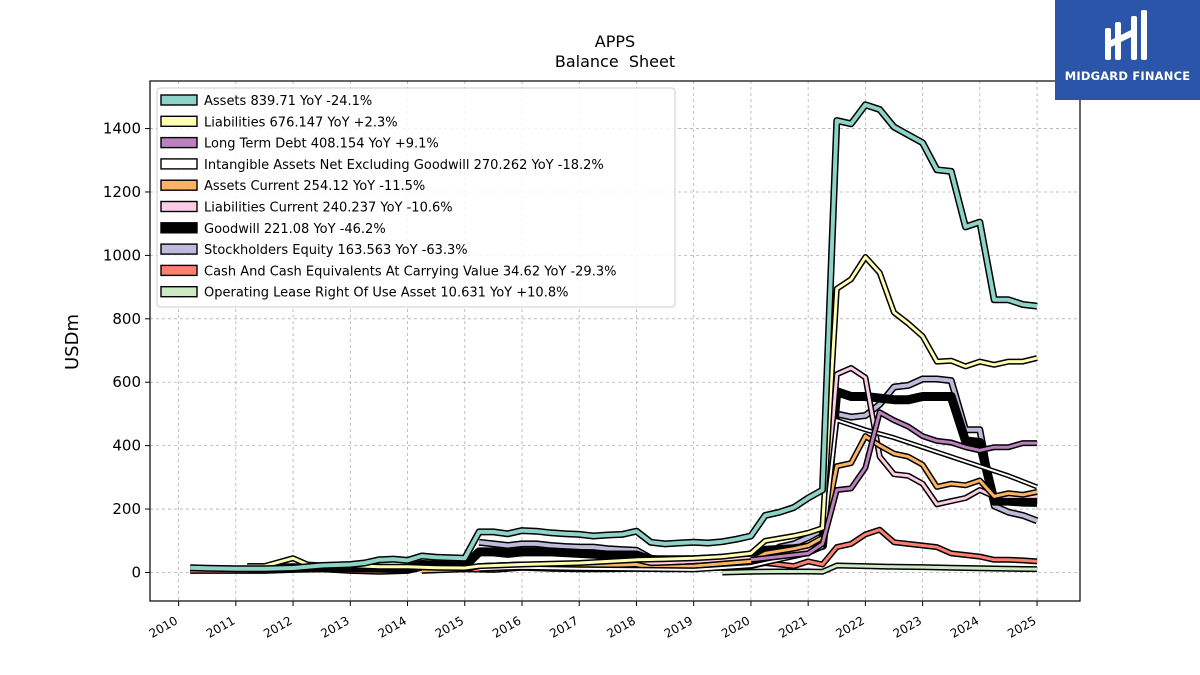  Describe the element at coordinates (1127, 76) in the screenshot. I see `brand-name: MIDGARD FINANCE` at that location.